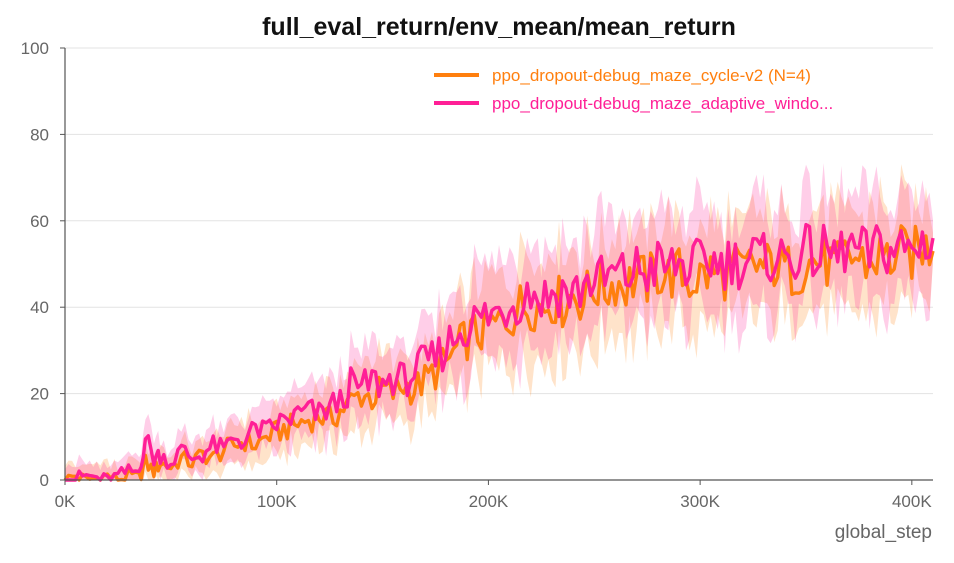  Describe the element at coordinates (65, 501) in the screenshot. I see `x-tick-label: 0K` at that location.